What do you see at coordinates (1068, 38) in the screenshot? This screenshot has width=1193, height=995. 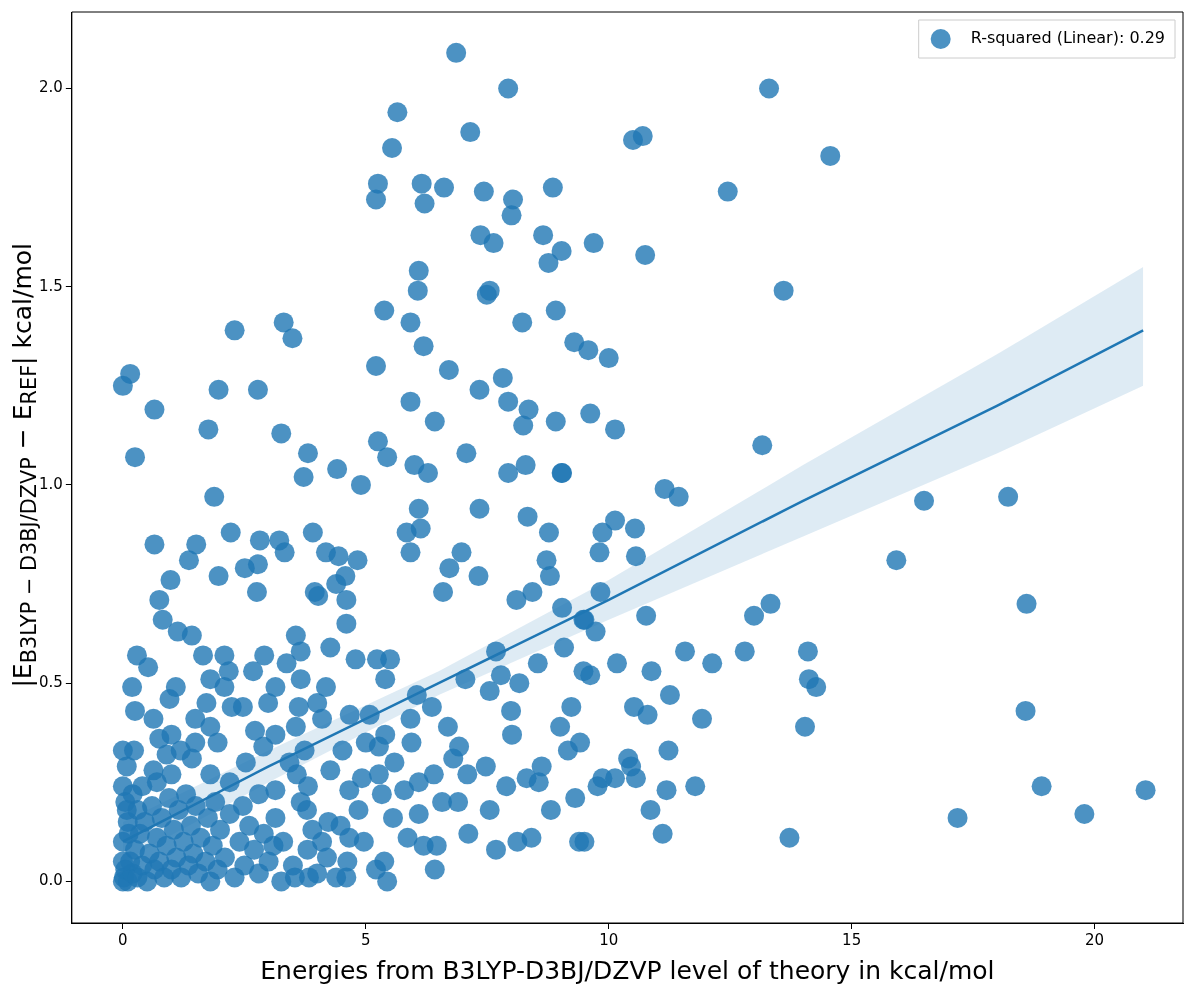 I see `legend-label: R-squared (Linear): 0.29` at bounding box center [1068, 38].